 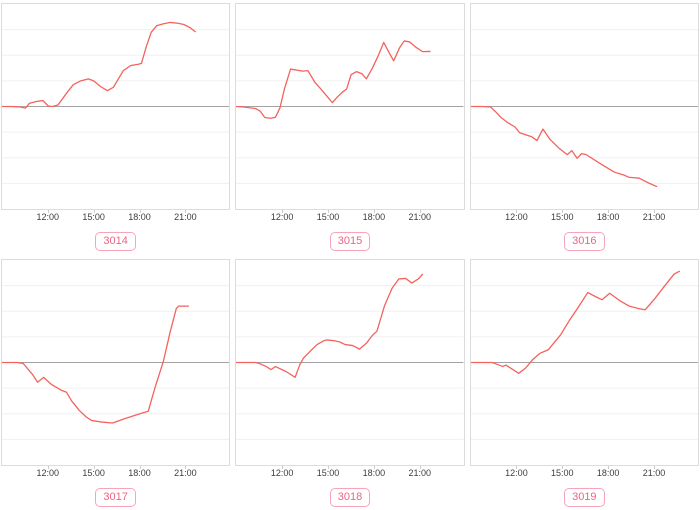 I want to click on chart-id-badge: 3019, so click(x=584, y=497).